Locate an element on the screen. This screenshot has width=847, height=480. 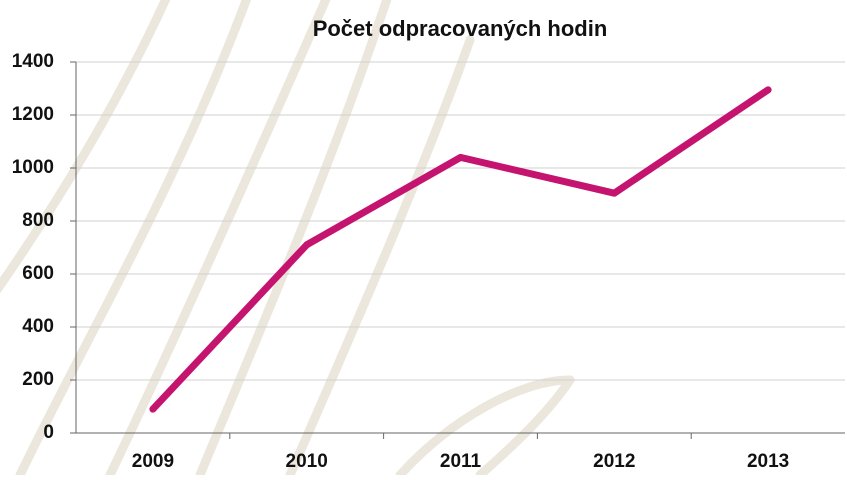
y-tick-label: 1000 is located at coordinates (33, 167).